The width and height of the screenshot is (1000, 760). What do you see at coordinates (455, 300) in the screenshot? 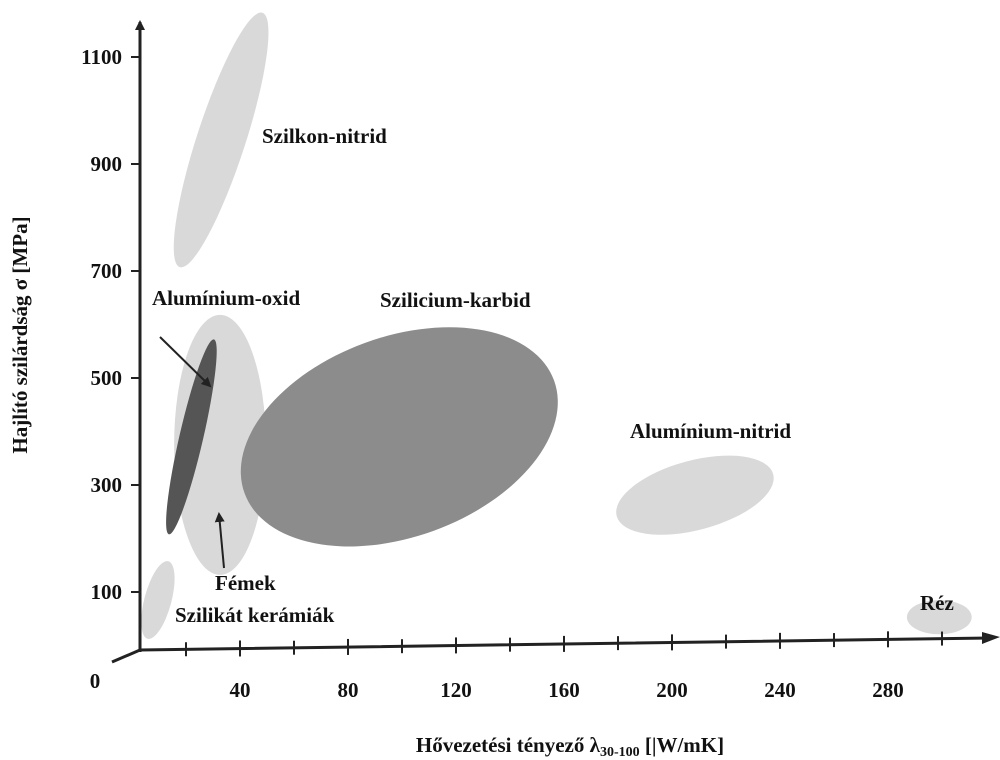
I see `region-label: Szilicium-karbid` at bounding box center [455, 300].